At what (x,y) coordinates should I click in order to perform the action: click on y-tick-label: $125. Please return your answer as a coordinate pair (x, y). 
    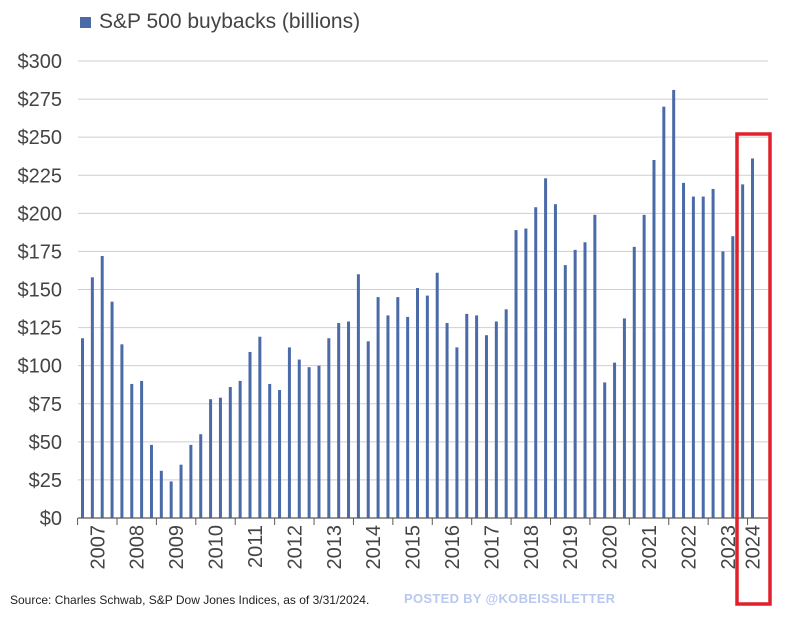
    Looking at the image, I should click on (40, 329).